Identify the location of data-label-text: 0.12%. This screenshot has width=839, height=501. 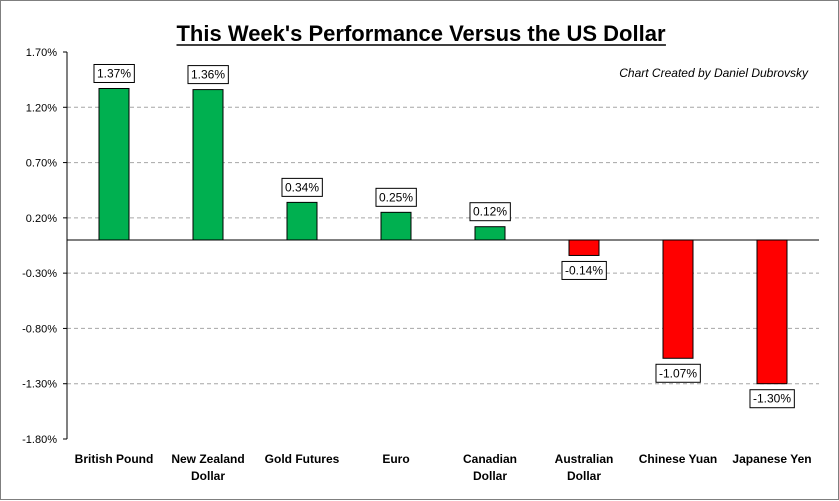
(490, 212).